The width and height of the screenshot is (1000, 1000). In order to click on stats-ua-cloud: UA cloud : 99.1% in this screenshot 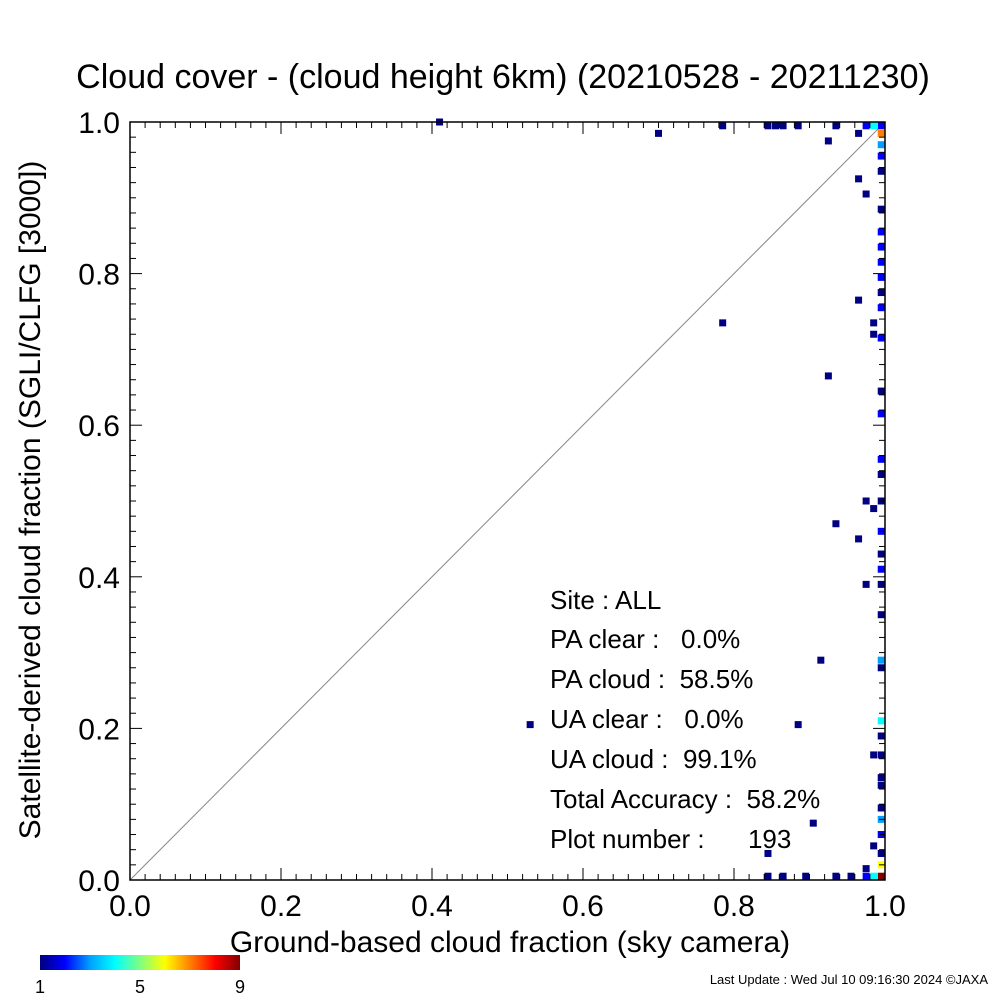, I will do `click(653, 759)`.